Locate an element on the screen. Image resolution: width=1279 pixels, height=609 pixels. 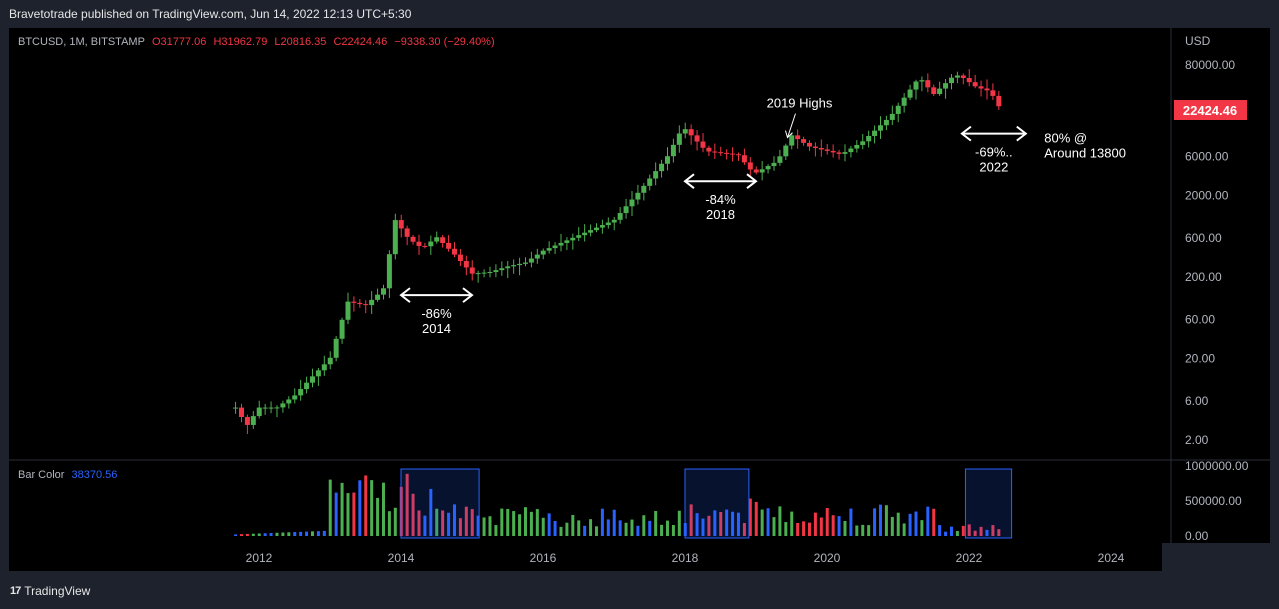
price-tick-label: 60.00 is located at coordinates (1200, 320).